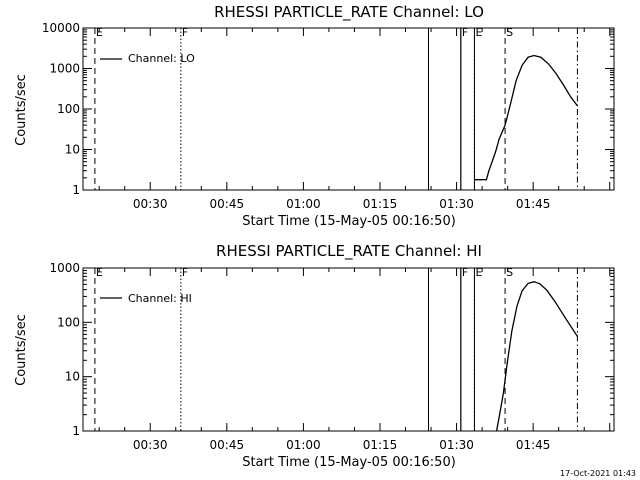 The height and width of the screenshot is (480, 640). Describe the element at coordinates (349, 251) in the screenshot. I see `chart-title: RHESSI PARTICLE_RATE Channel: HI` at that location.